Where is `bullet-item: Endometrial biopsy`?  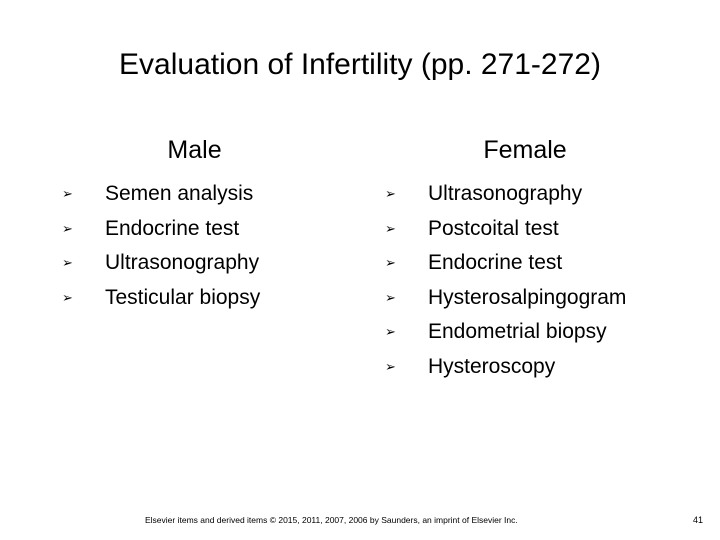 bullet-item: Endometrial biopsy is located at coordinates (545, 332).